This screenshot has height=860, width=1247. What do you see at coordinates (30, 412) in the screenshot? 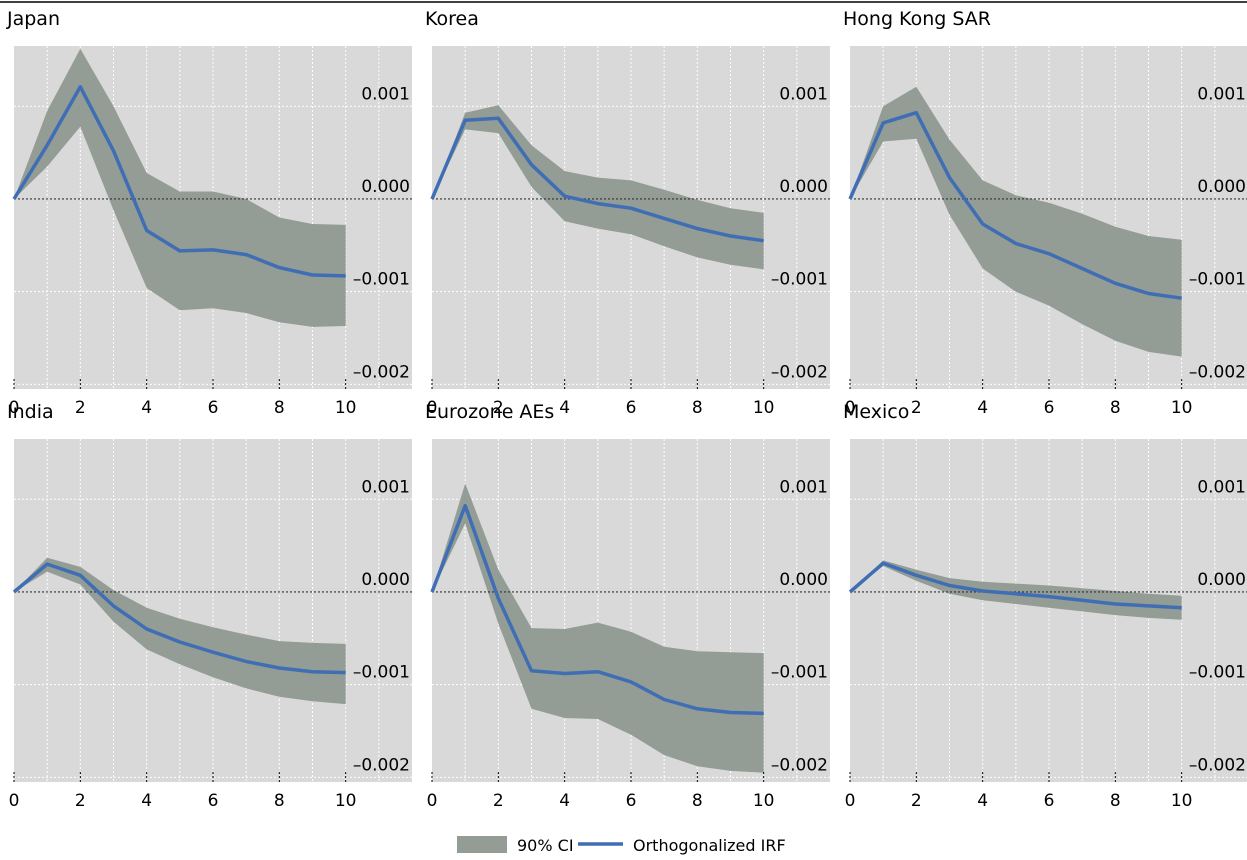
I see `panel-title: India` at bounding box center [30, 412].